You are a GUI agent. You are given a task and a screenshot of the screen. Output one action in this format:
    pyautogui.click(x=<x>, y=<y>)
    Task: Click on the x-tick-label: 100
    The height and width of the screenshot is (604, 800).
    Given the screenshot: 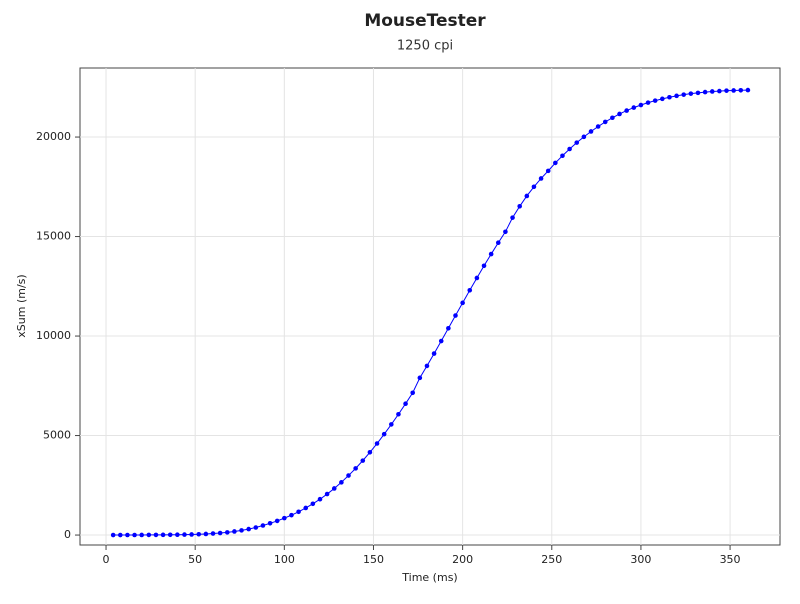 What is the action you would take?
    pyautogui.click(x=284, y=559)
    